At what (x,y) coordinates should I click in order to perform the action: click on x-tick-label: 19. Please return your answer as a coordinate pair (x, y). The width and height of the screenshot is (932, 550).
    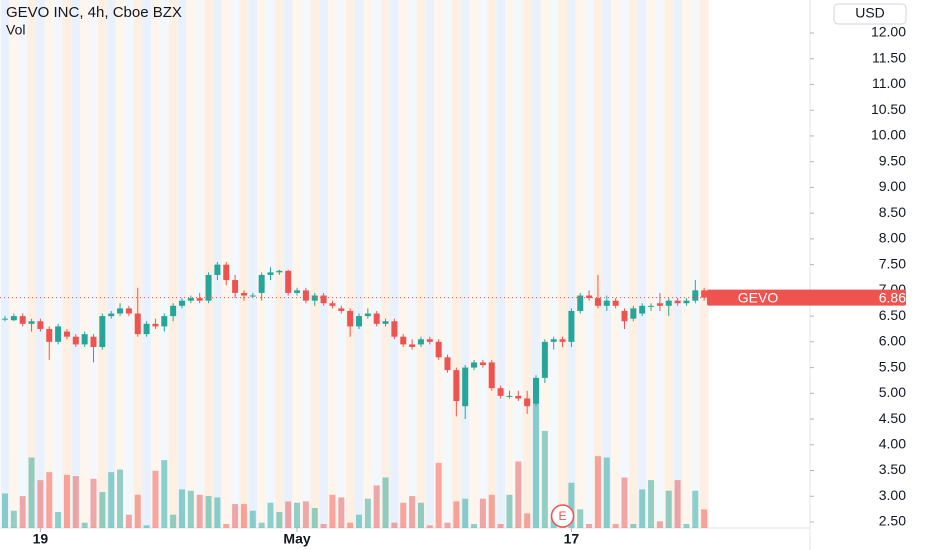
    Looking at the image, I should click on (41, 539).